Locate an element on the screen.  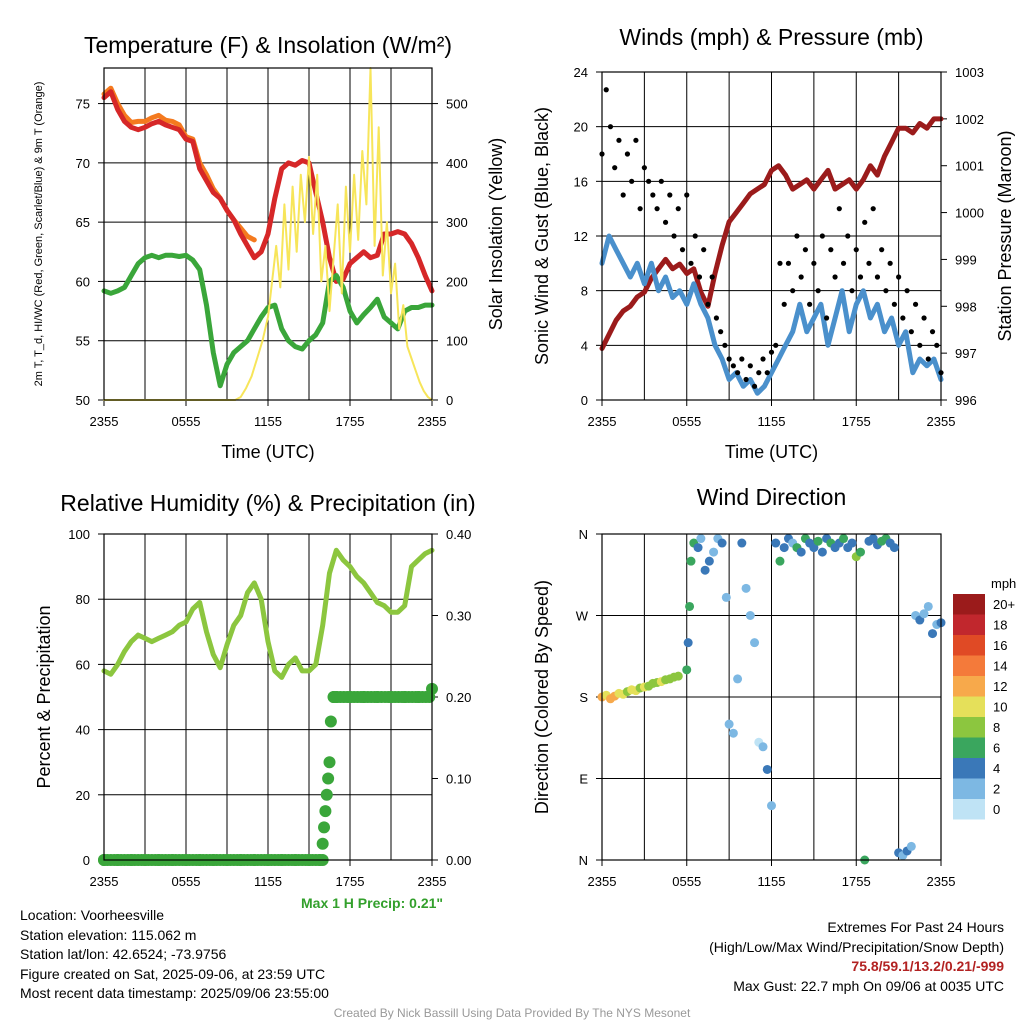
legend-label: 4 is located at coordinates (996, 768).